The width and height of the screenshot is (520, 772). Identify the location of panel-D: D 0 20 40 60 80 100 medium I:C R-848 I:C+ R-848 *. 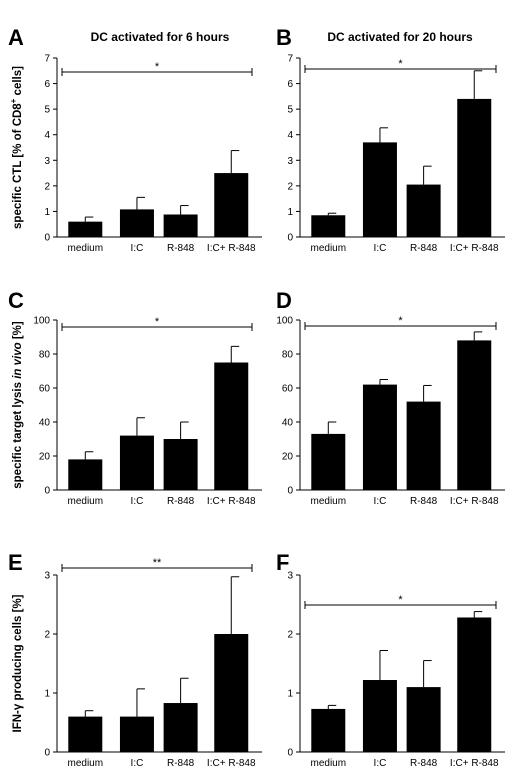
(390, 397).